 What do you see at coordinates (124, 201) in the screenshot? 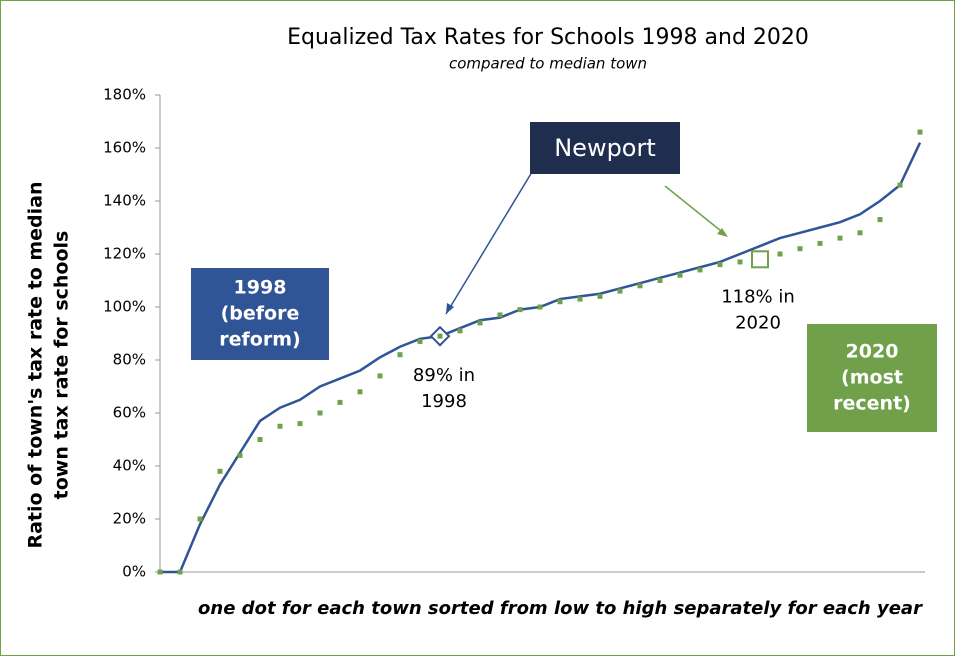
I see `y-tick-label: 140%` at bounding box center [124, 201].